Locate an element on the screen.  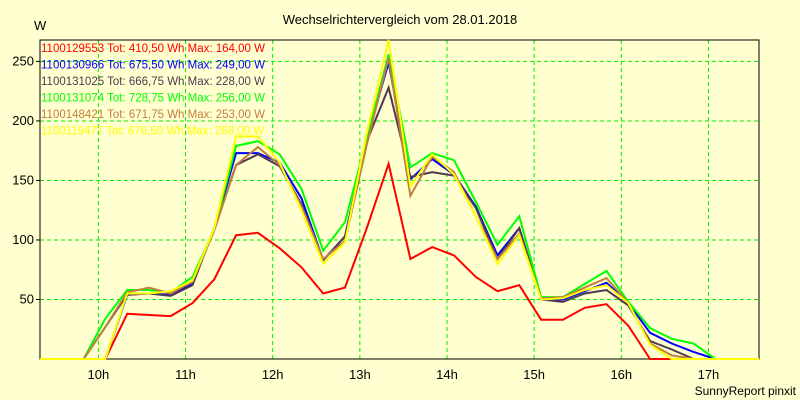
y-tick-label: 150 is located at coordinates (23, 179).